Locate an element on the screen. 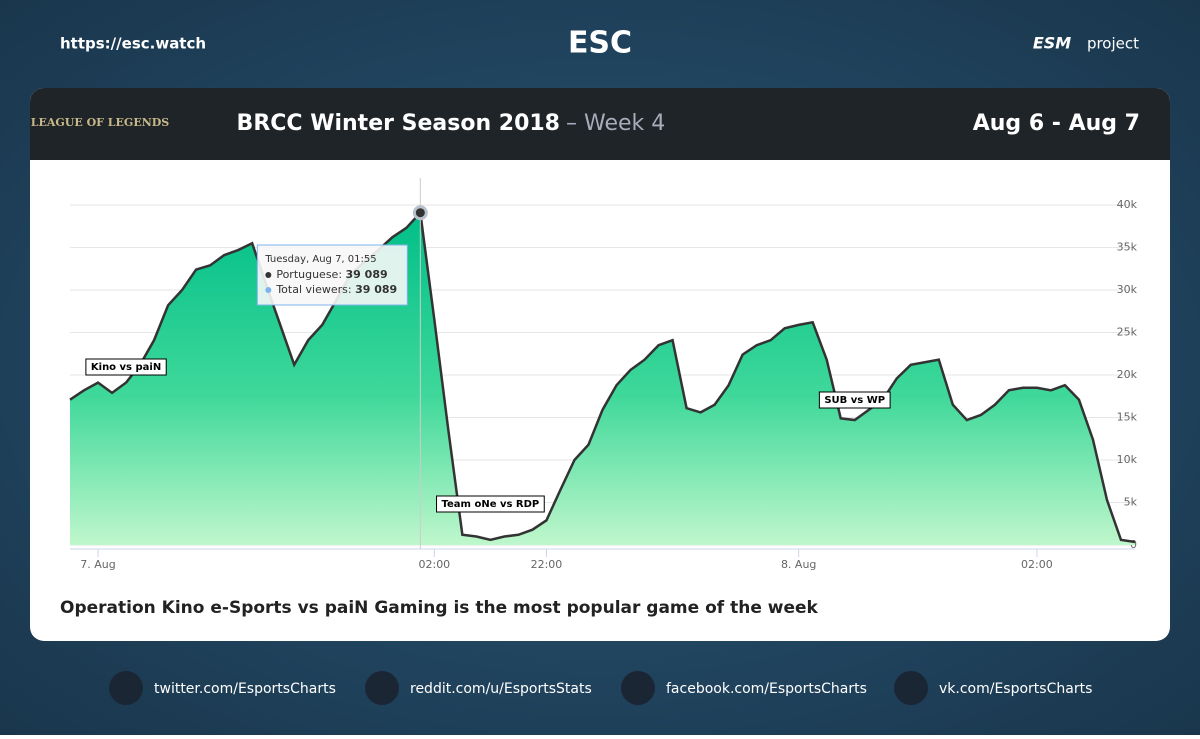 This screenshot has width=1200, height=739. url: https://esc.watch is located at coordinates (133, 44).